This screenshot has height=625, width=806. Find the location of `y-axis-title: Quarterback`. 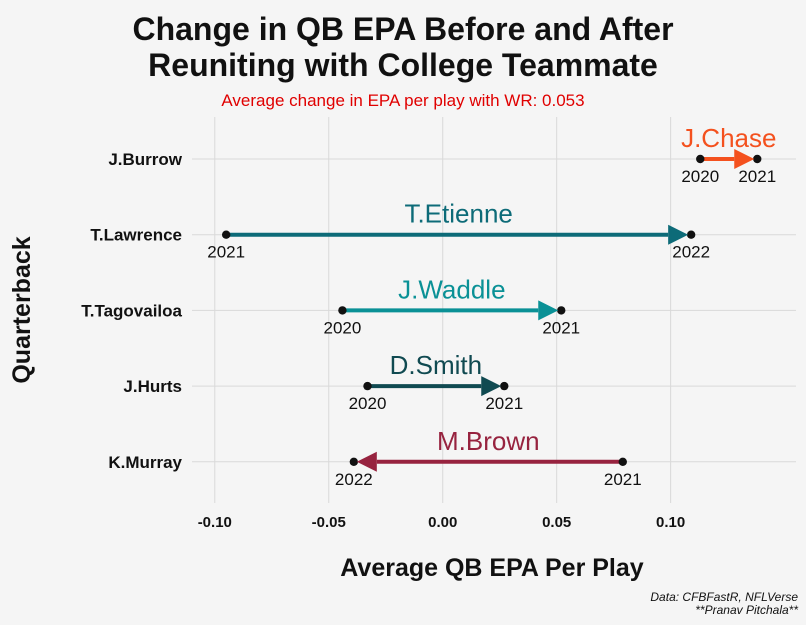

y-axis-title: Quarterback is located at coordinates (22, 309).